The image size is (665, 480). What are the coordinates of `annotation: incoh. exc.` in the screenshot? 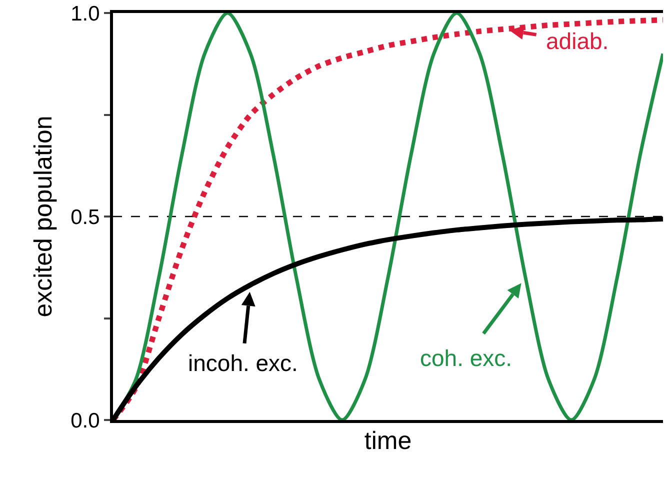 It's located at (243, 363).